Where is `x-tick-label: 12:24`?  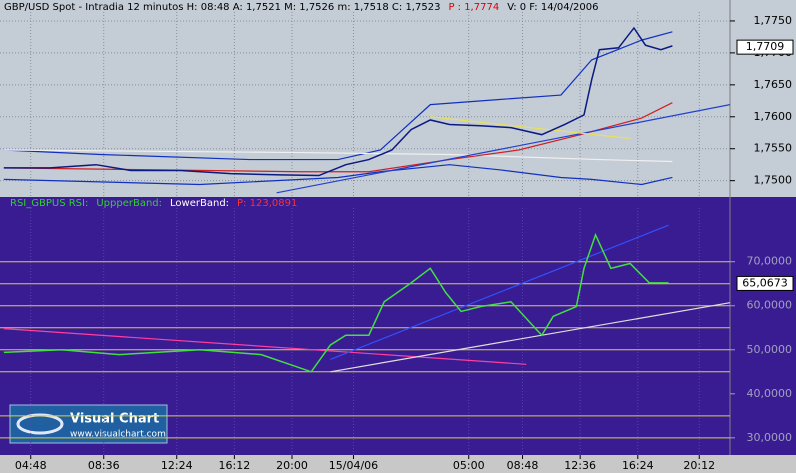
x-tick-label: 12:24 is located at coordinates (177, 465).